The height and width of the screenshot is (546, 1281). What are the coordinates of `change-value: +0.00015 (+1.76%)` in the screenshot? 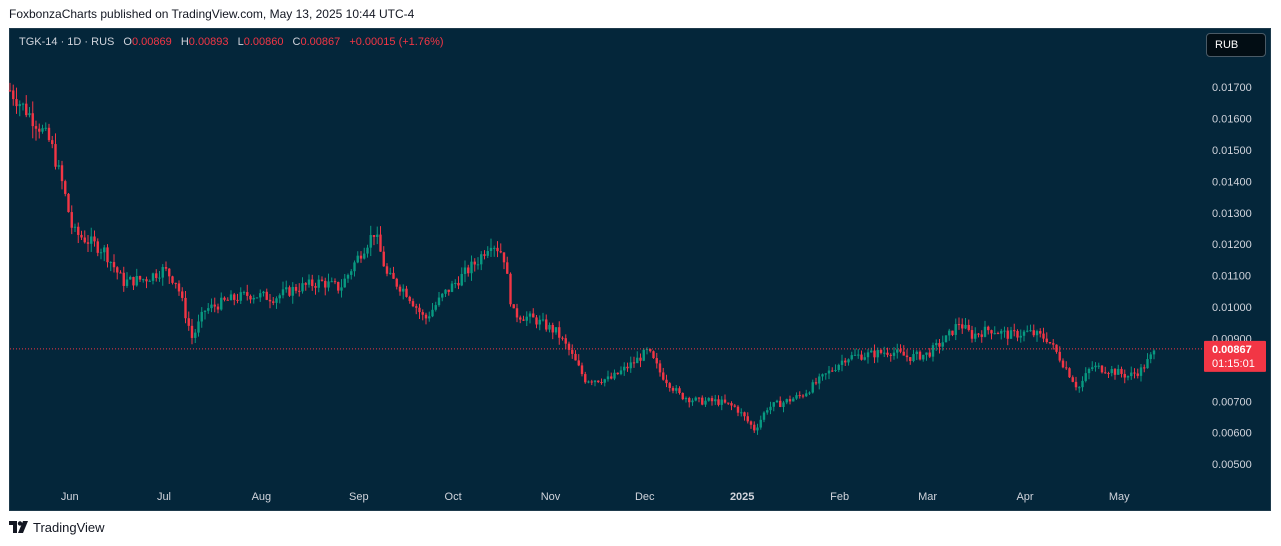 It's located at (396, 42).